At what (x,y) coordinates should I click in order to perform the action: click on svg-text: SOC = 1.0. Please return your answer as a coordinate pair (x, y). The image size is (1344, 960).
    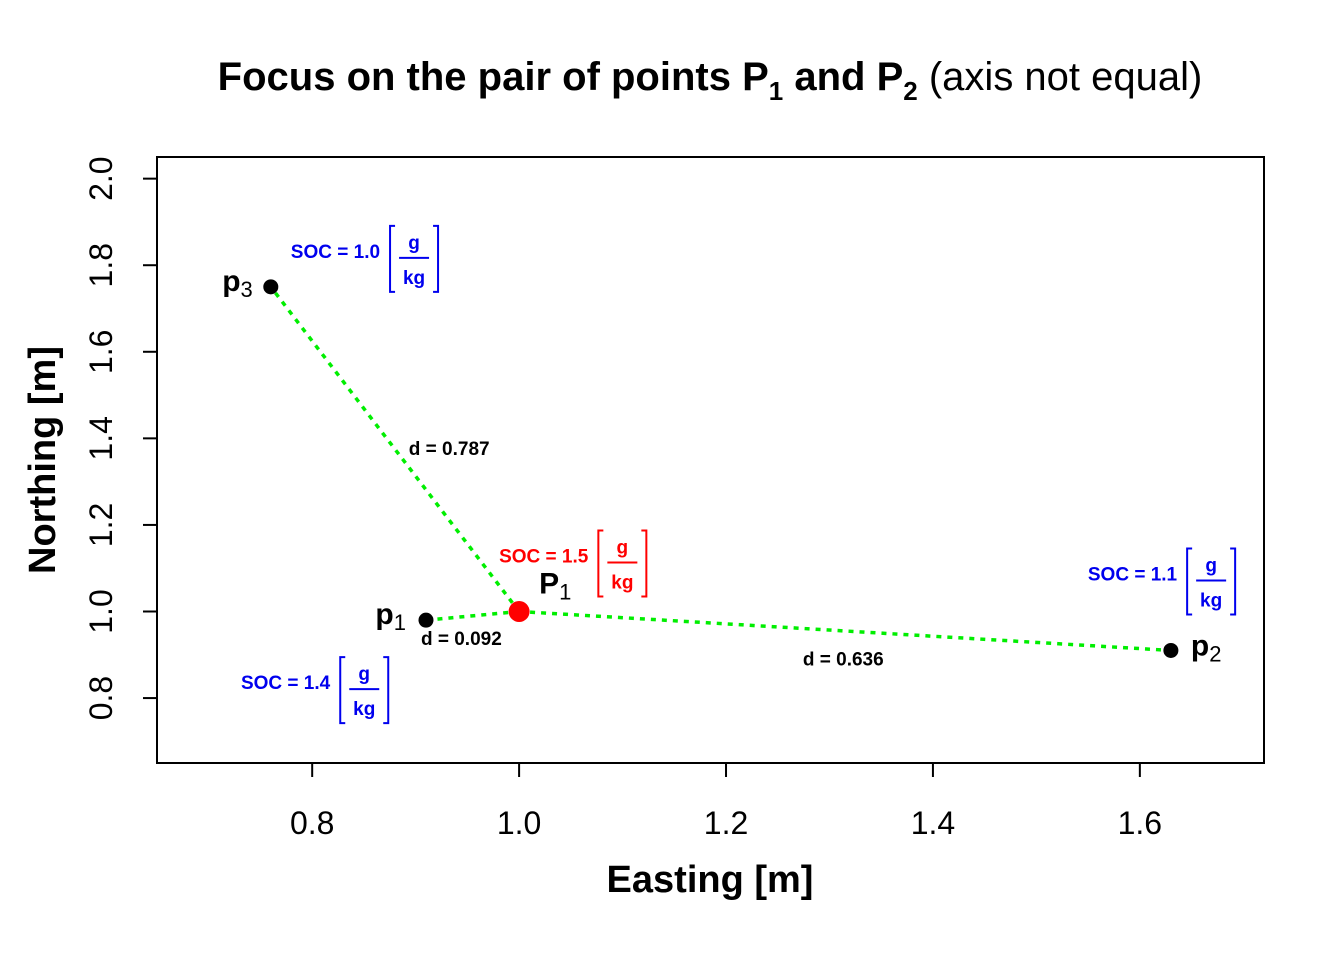
    Looking at the image, I should click on (335, 252).